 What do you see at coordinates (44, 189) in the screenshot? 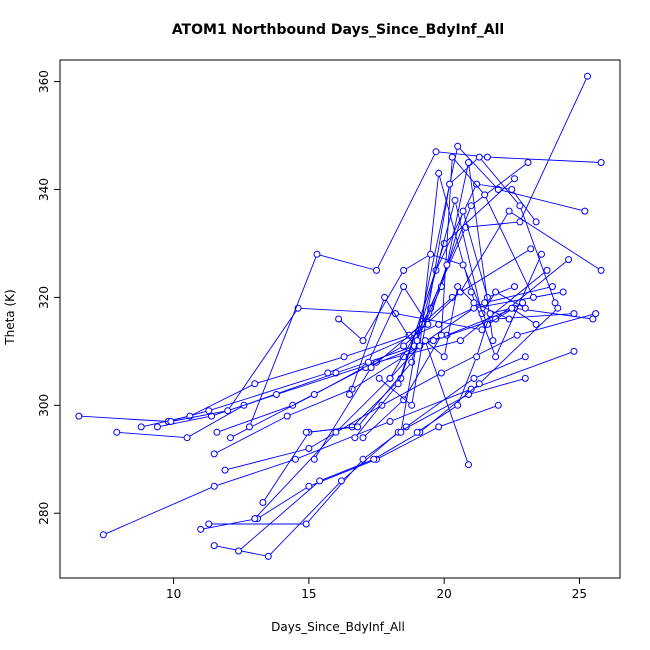
I see `y-tick-label: 340` at bounding box center [44, 189].